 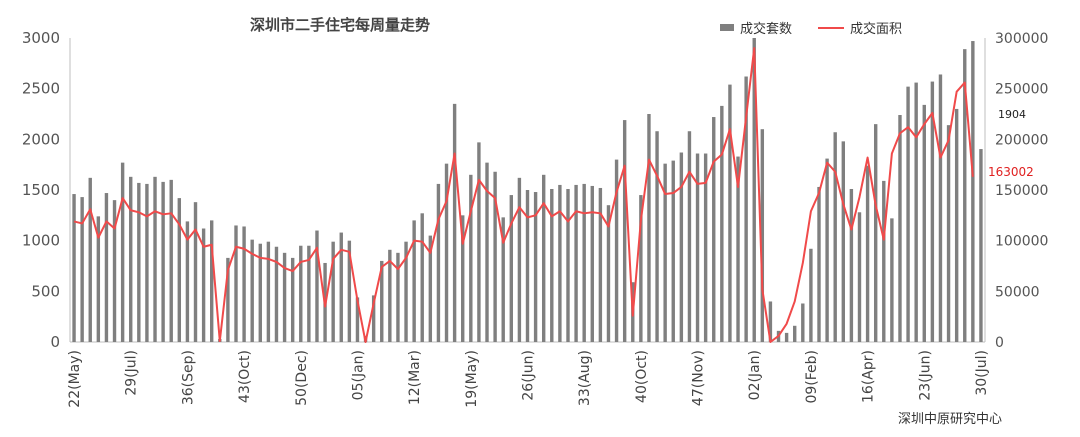 I want to click on y-right-tick-label: 100000, so click(x=1021, y=242).